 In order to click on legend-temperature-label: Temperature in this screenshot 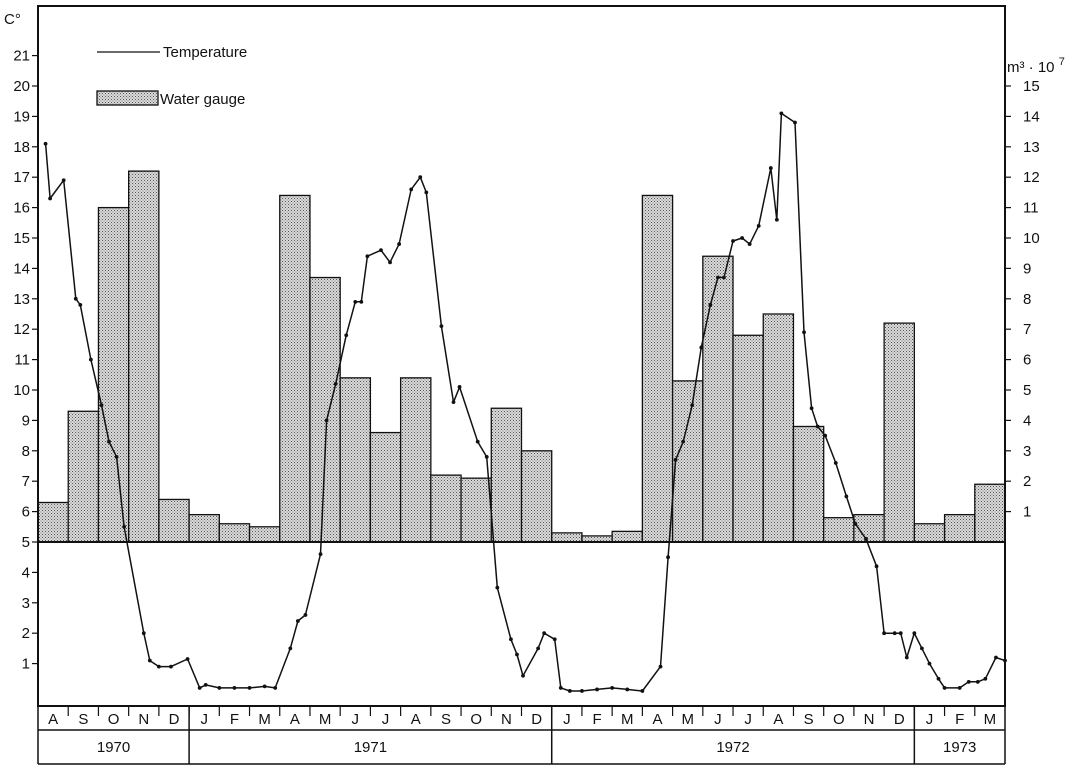, I will do `click(205, 52)`.